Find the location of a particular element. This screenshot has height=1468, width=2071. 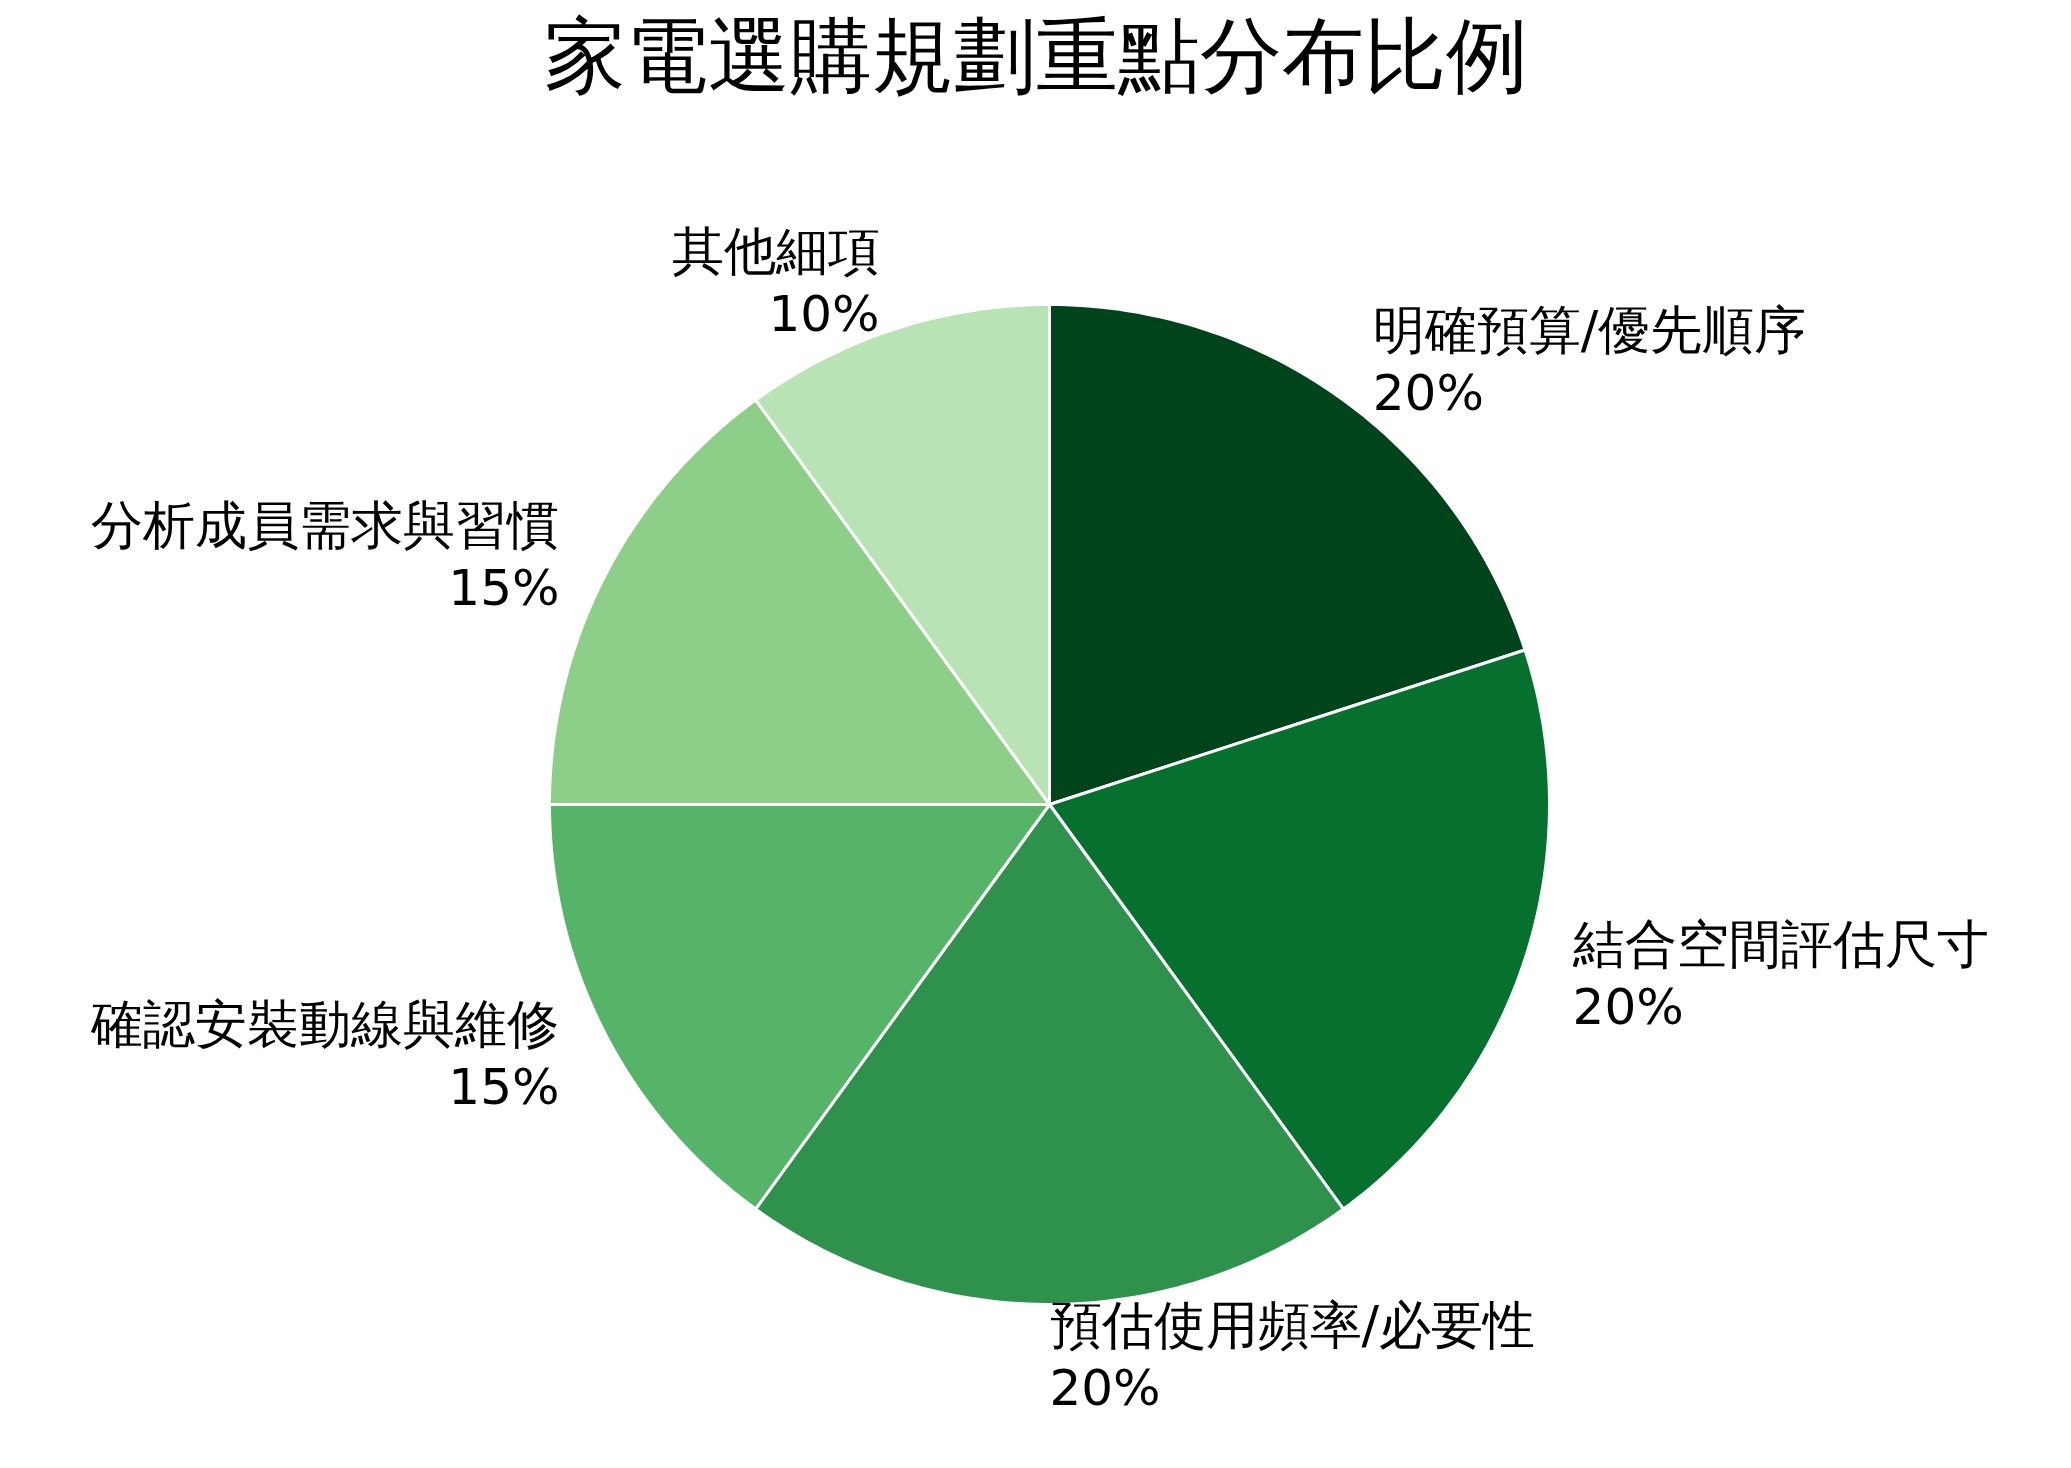

slice-label: 預估使用頻率/必要性 is located at coordinates (1292, 1324).